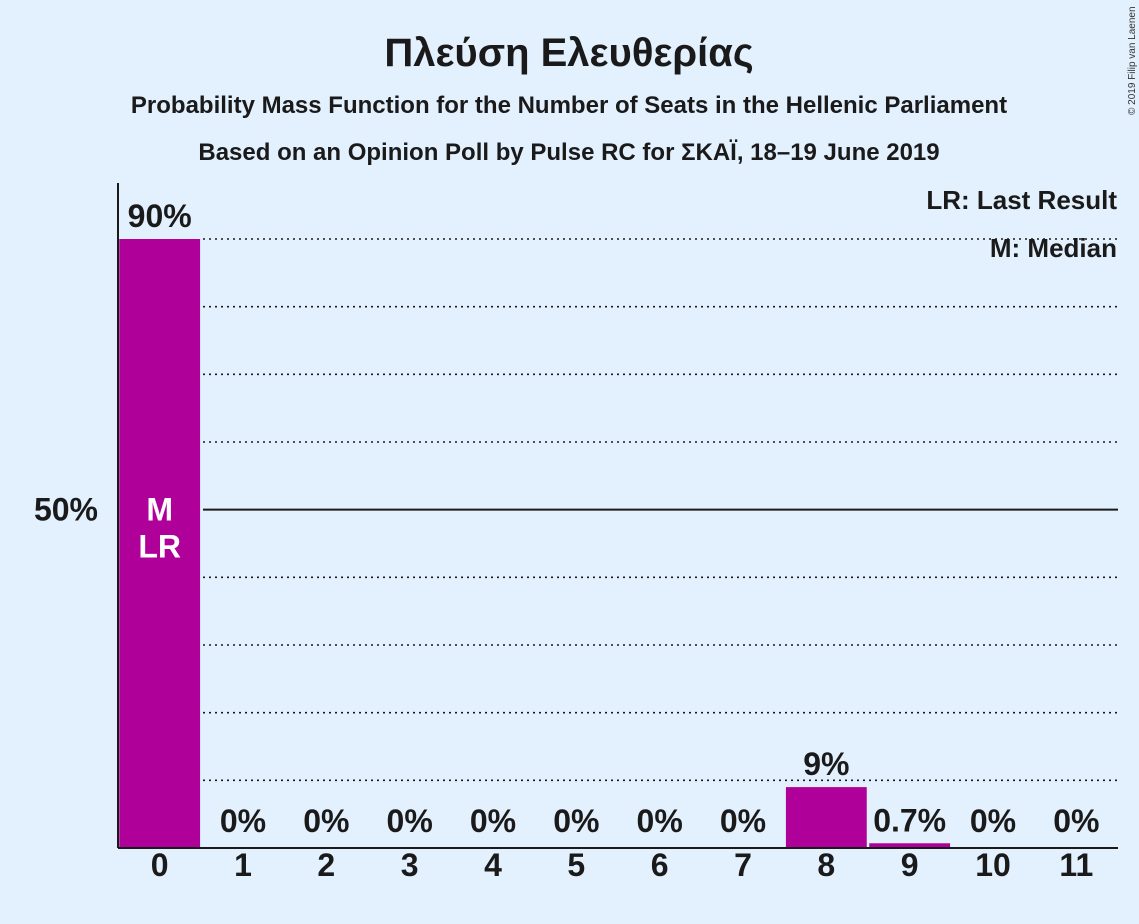 This screenshot has height=924, width=1139. Describe the element at coordinates (243, 821) in the screenshot. I see `data-label-1: 0%` at that location.